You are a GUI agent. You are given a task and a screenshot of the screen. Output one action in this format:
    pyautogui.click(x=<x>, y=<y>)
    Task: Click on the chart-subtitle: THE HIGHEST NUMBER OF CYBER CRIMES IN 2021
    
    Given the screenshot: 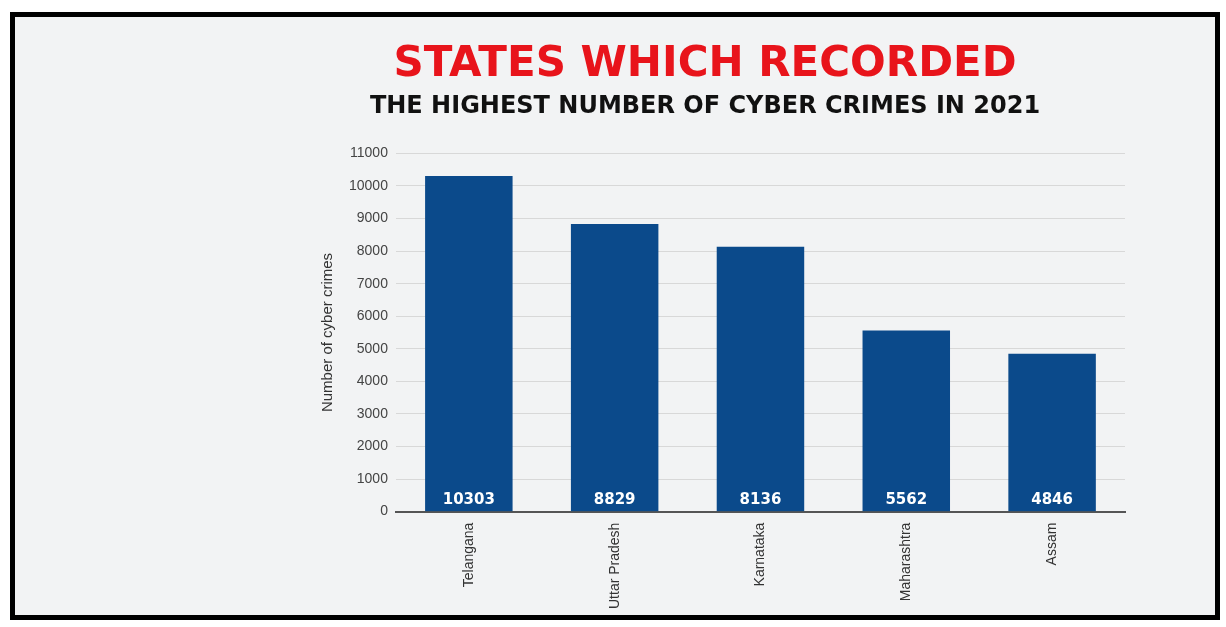 What is the action you would take?
    pyautogui.click(x=705, y=105)
    